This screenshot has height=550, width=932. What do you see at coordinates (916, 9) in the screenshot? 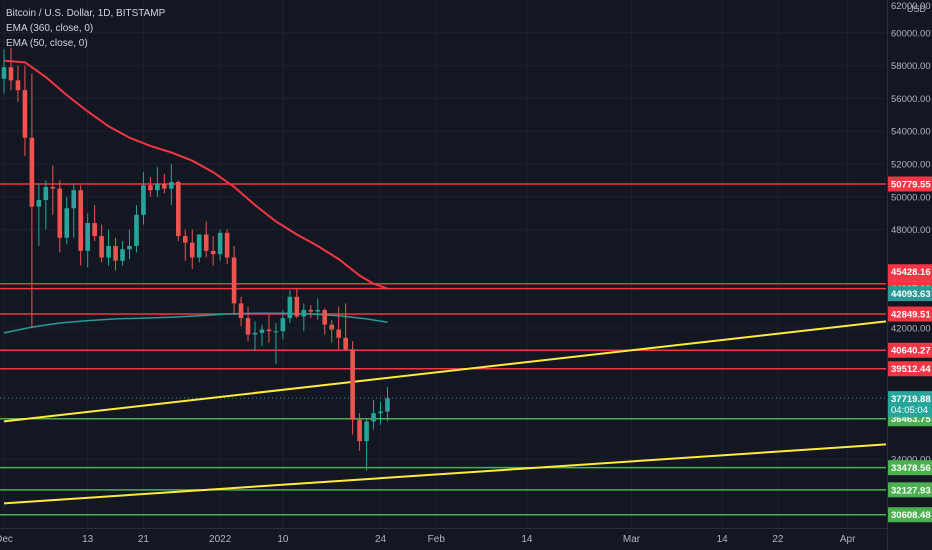
I see `currency-label: USD` at bounding box center [916, 9].